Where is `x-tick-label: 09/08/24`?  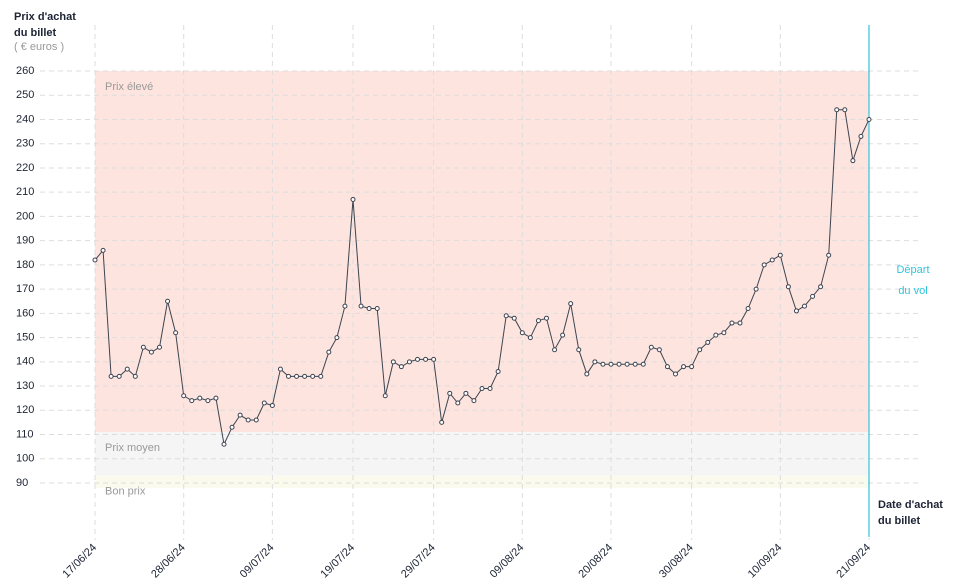
x-tick-label: 09/08/24 is located at coordinates (507, 561).